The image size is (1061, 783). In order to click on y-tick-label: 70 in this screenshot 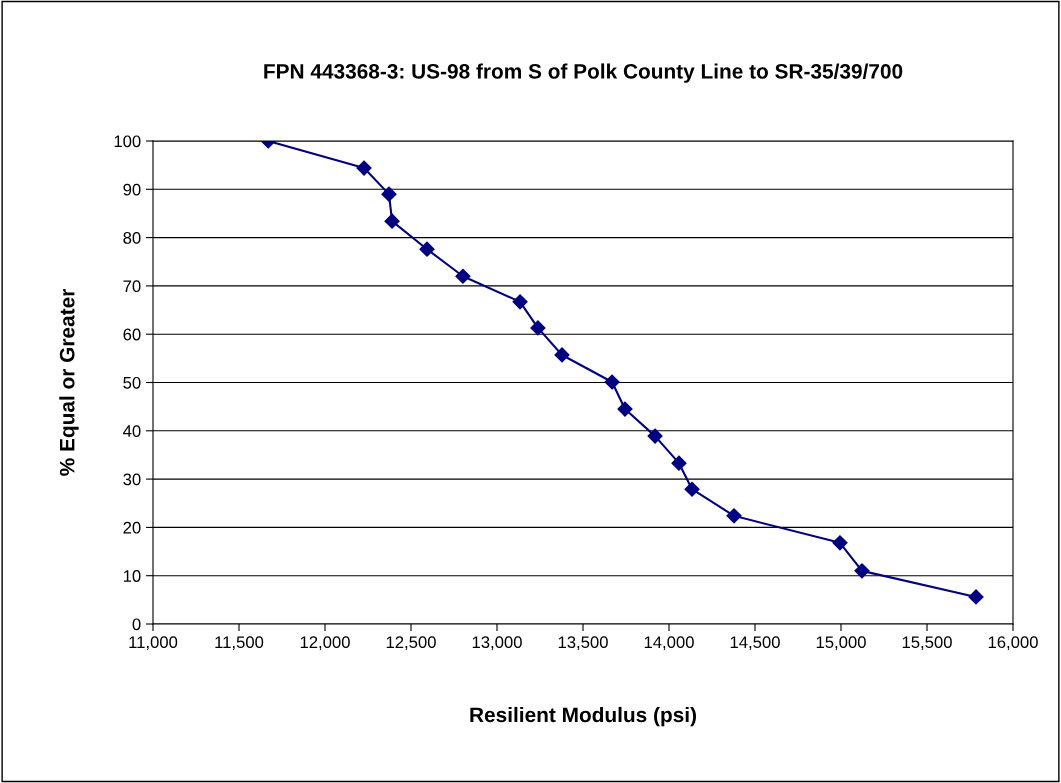, I will do `click(132, 286)`.